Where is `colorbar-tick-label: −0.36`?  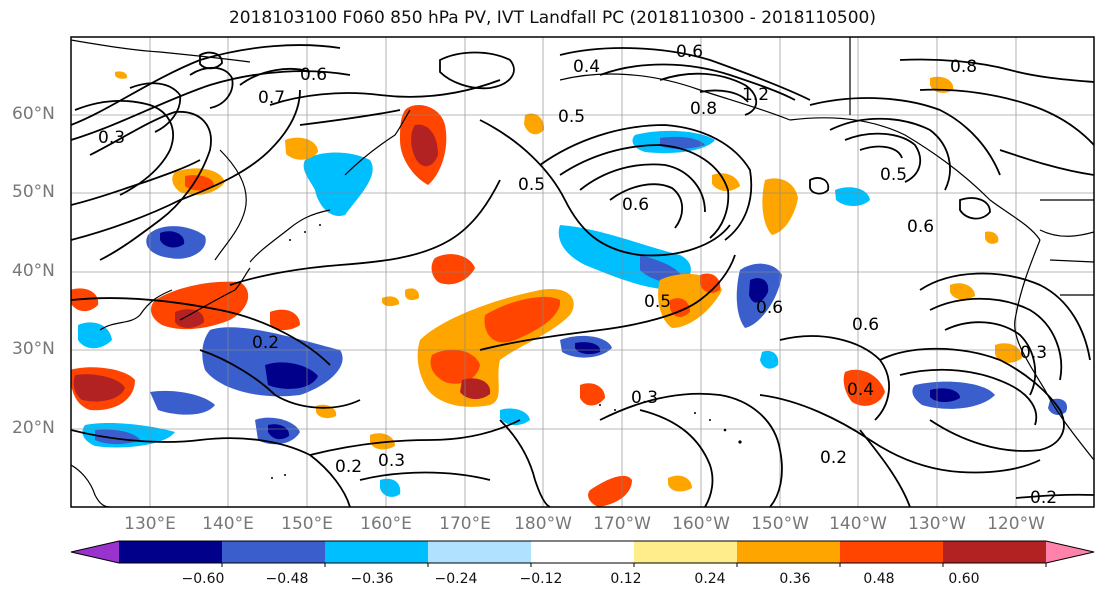 colorbar-tick-label: −0.36 is located at coordinates (372, 579).